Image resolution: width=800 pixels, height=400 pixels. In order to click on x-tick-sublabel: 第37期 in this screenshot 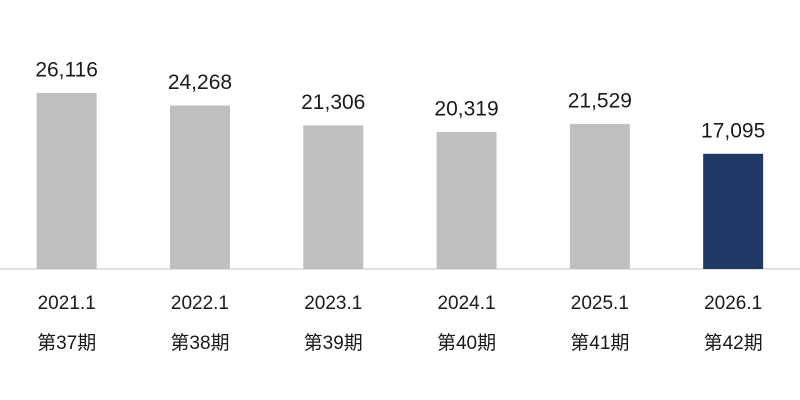, I will do `click(66, 343)`.